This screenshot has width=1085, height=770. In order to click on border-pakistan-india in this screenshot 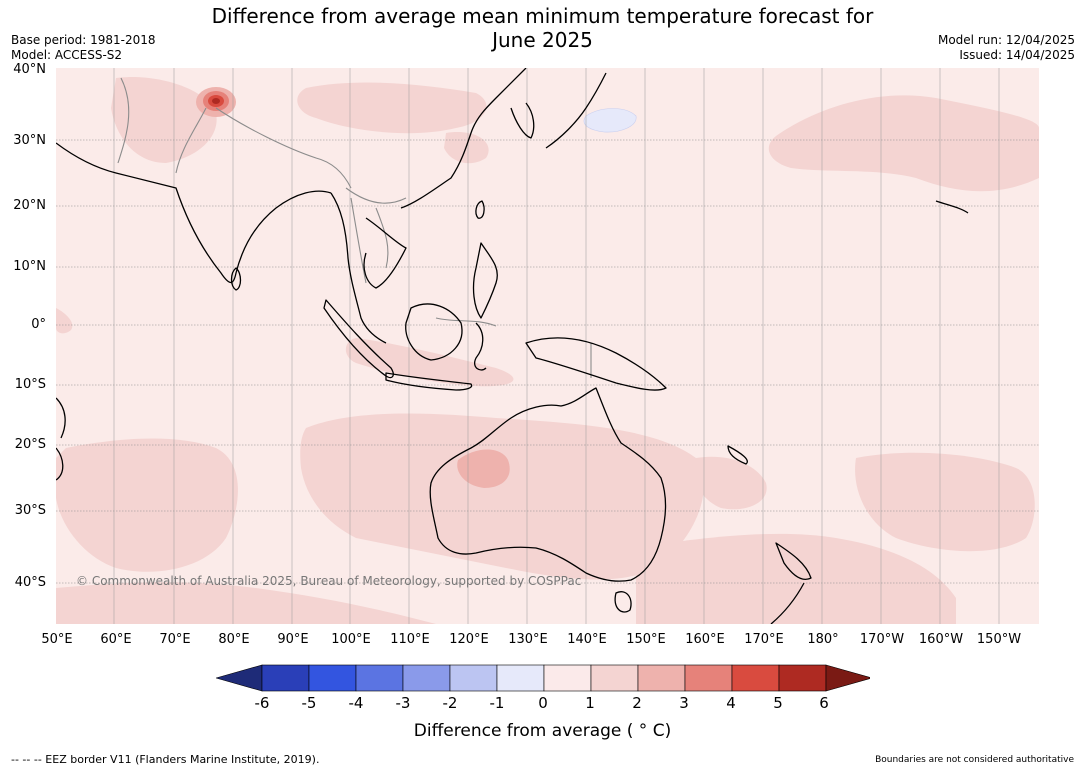, I will do `click(191, 140)`.